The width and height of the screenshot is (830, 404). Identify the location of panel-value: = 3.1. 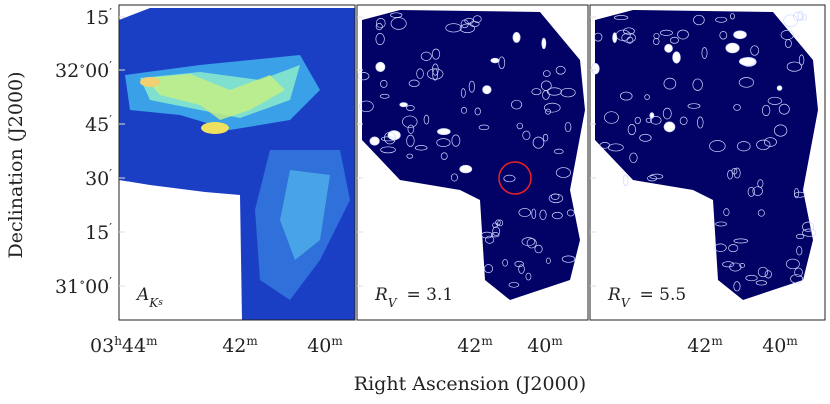
(429, 295).